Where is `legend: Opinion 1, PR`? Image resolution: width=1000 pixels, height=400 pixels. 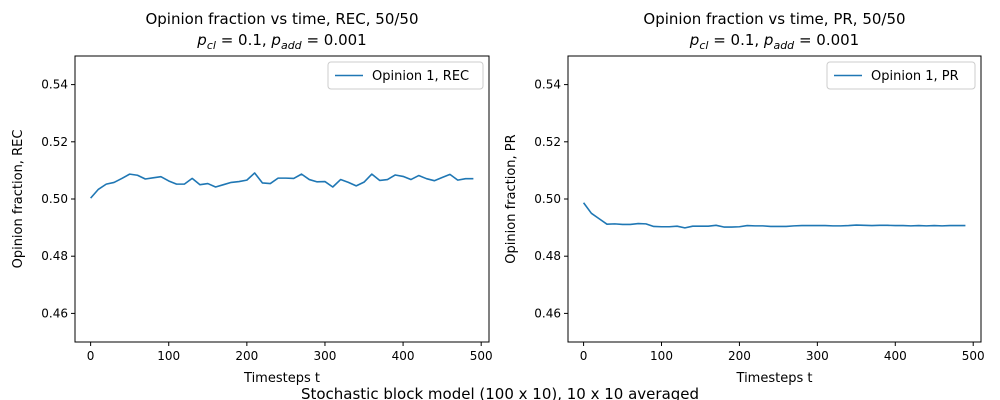 legend: Opinion 1, PR is located at coordinates (901, 75).